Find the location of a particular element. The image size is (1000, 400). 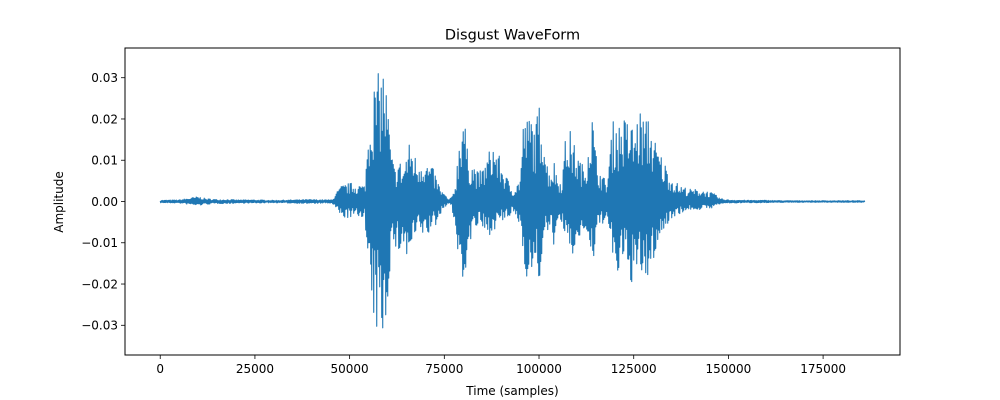

x-tick-label: 50000 is located at coordinates (350, 369).